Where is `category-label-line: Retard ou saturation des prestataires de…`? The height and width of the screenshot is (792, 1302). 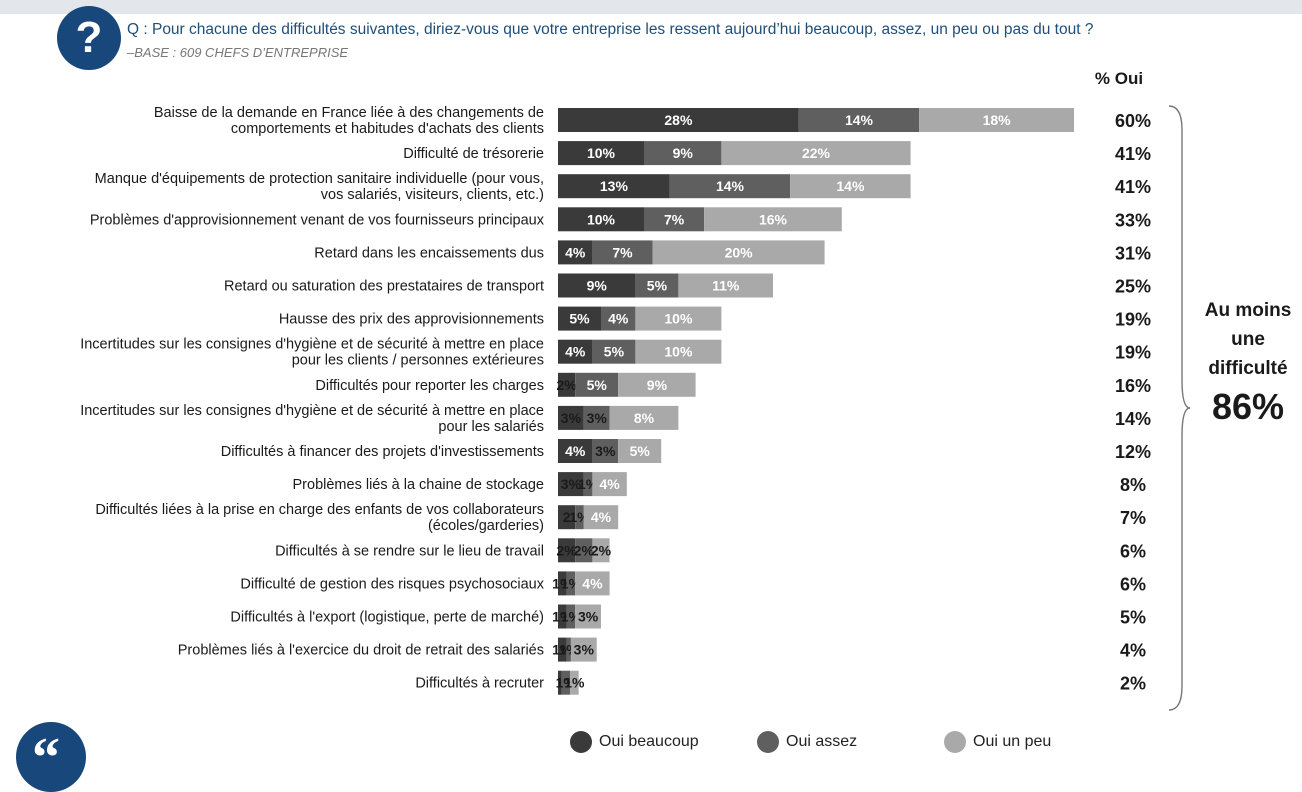
category-label-line: Retard ou saturation des prestataires de… is located at coordinates (384, 287).